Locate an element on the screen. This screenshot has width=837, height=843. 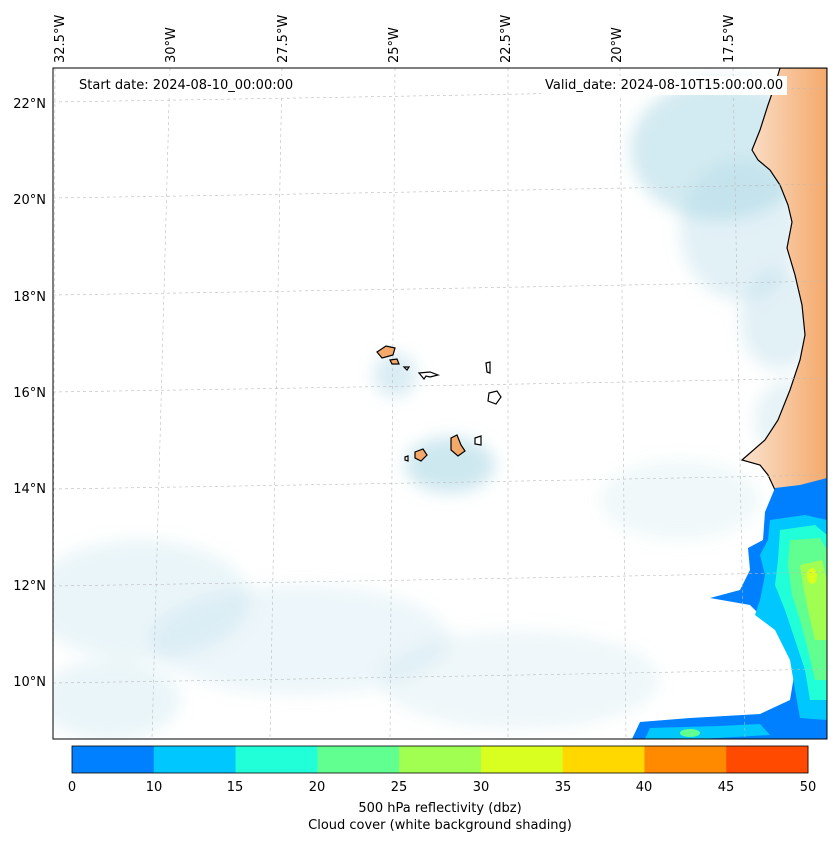
colorbar-tick: 25 is located at coordinates (399, 787).